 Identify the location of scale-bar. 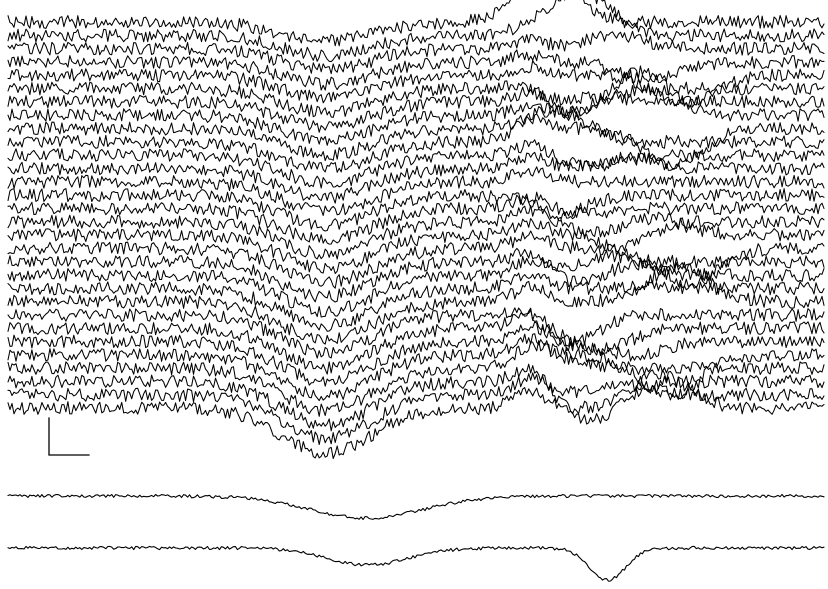
(69, 436).